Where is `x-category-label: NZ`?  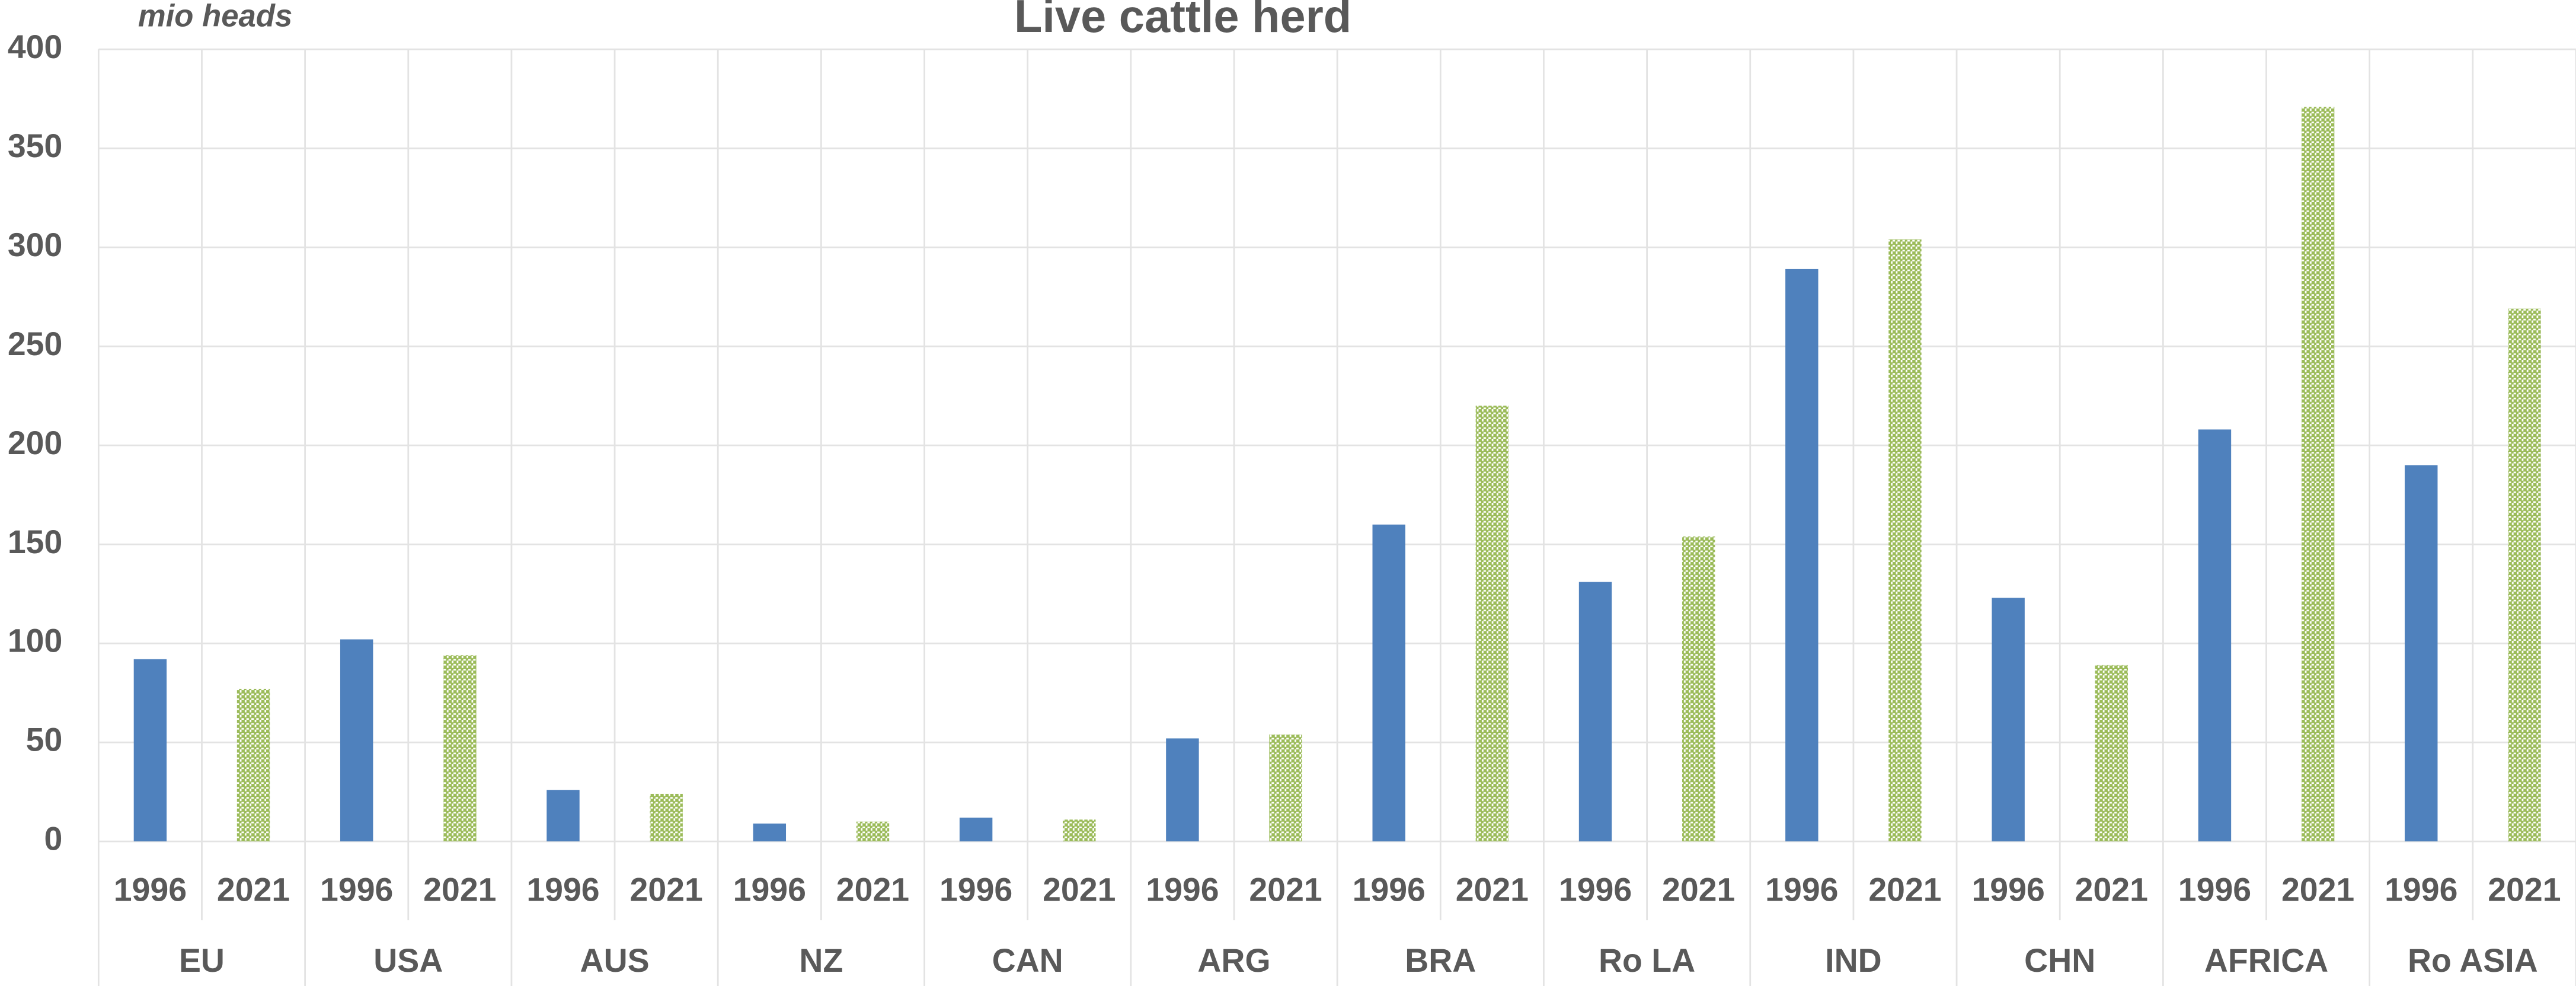 x-category-label: NZ is located at coordinates (821, 960).